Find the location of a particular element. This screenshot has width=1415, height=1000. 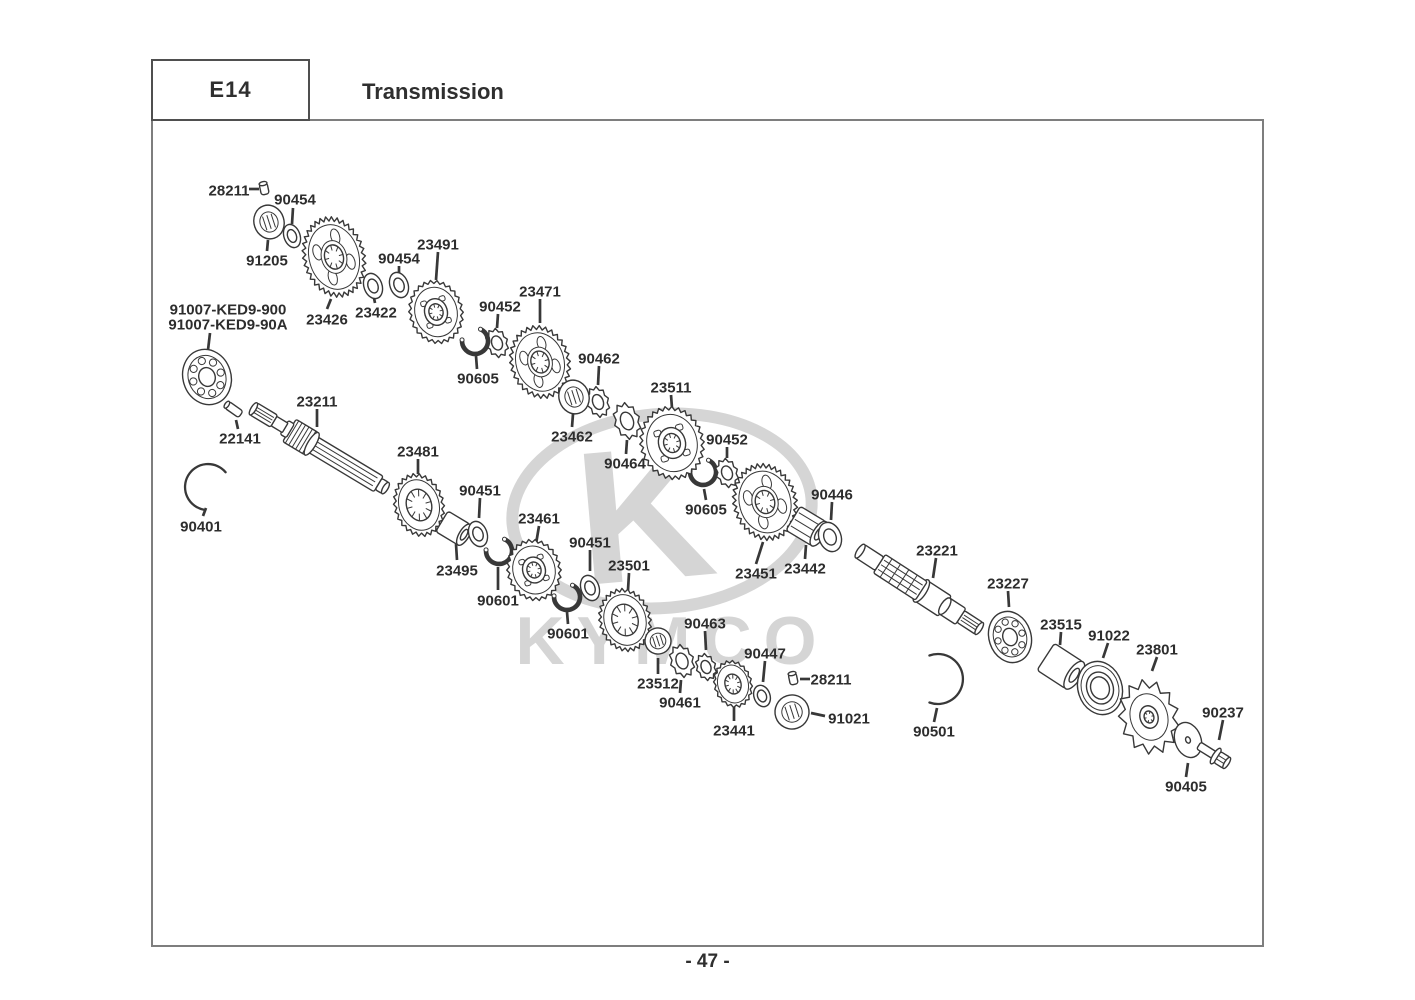

label-23462-37: 23462 is located at coordinates (572, 436).